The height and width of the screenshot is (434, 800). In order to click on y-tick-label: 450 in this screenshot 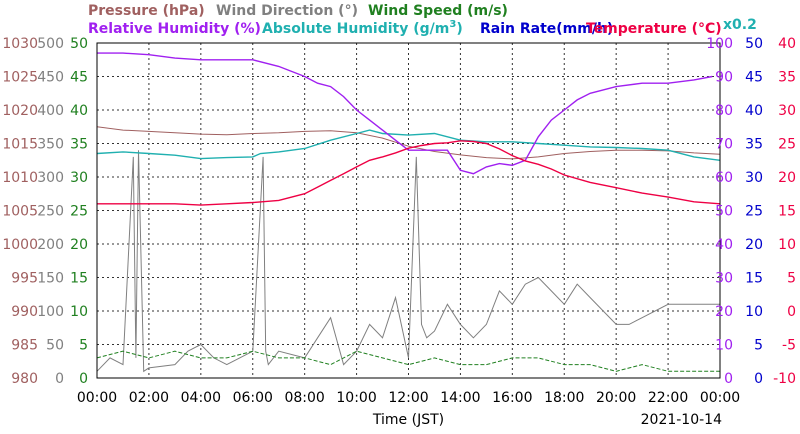, I will do `click(50, 78)`.